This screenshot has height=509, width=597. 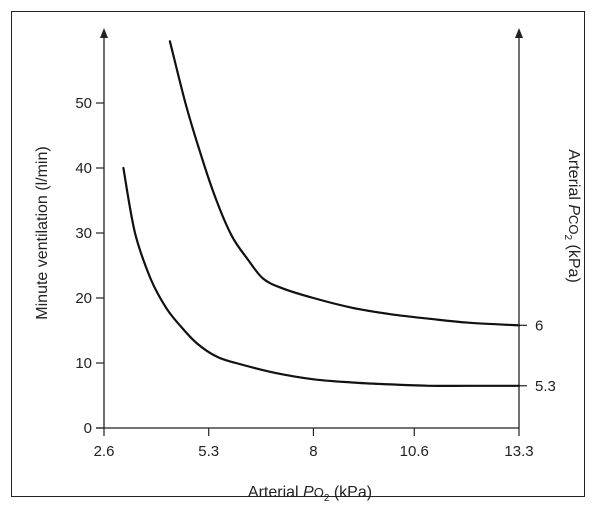 What do you see at coordinates (573, 261) in the screenshot?
I see `right-axis-label-unit: (kPa)` at bounding box center [573, 261].